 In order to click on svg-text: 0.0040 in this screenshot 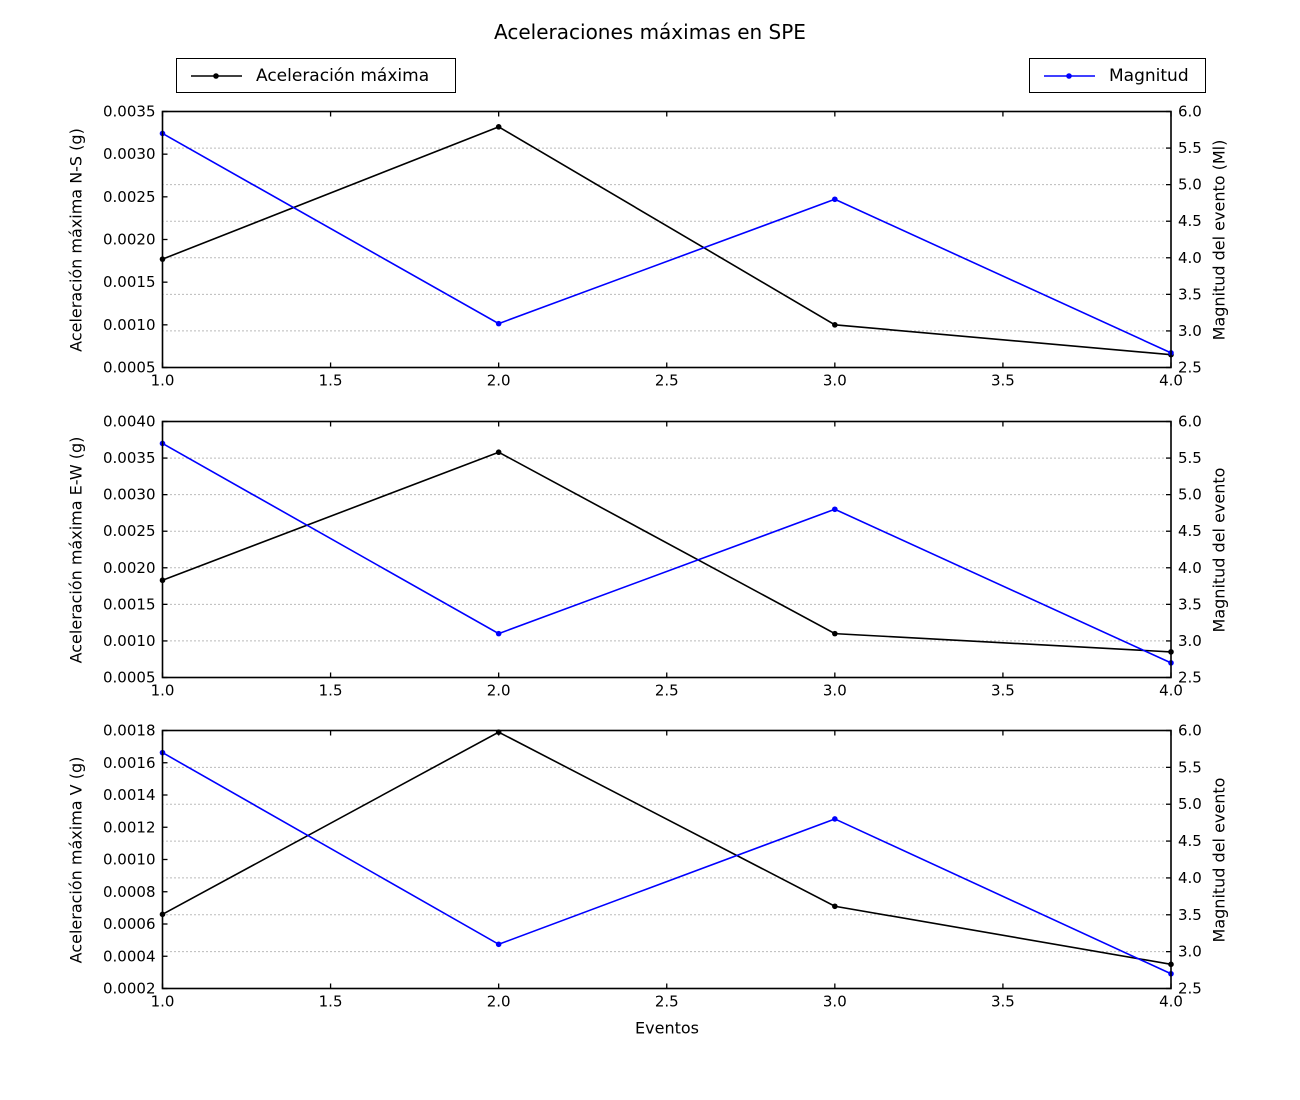, I will do `click(129, 422)`.